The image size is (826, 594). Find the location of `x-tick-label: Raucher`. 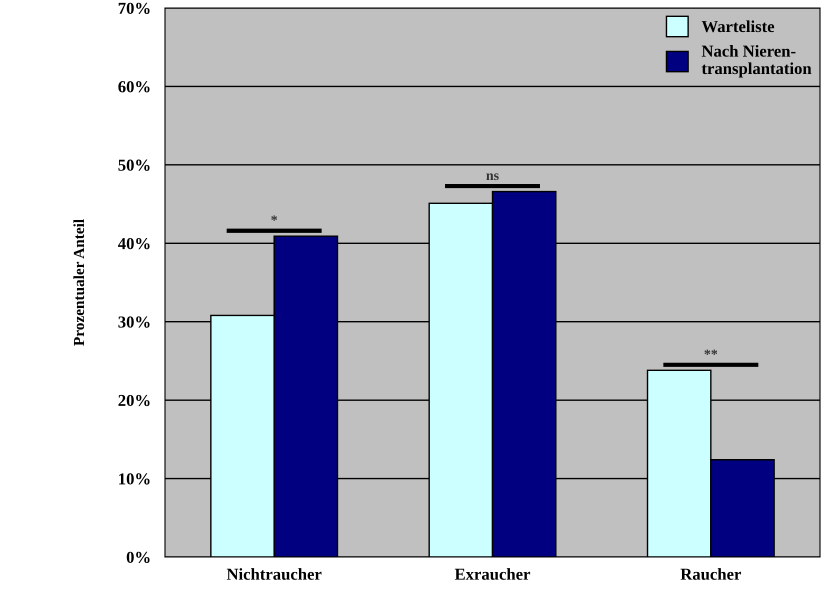

x-tick-label: Raucher is located at coordinates (711, 574).